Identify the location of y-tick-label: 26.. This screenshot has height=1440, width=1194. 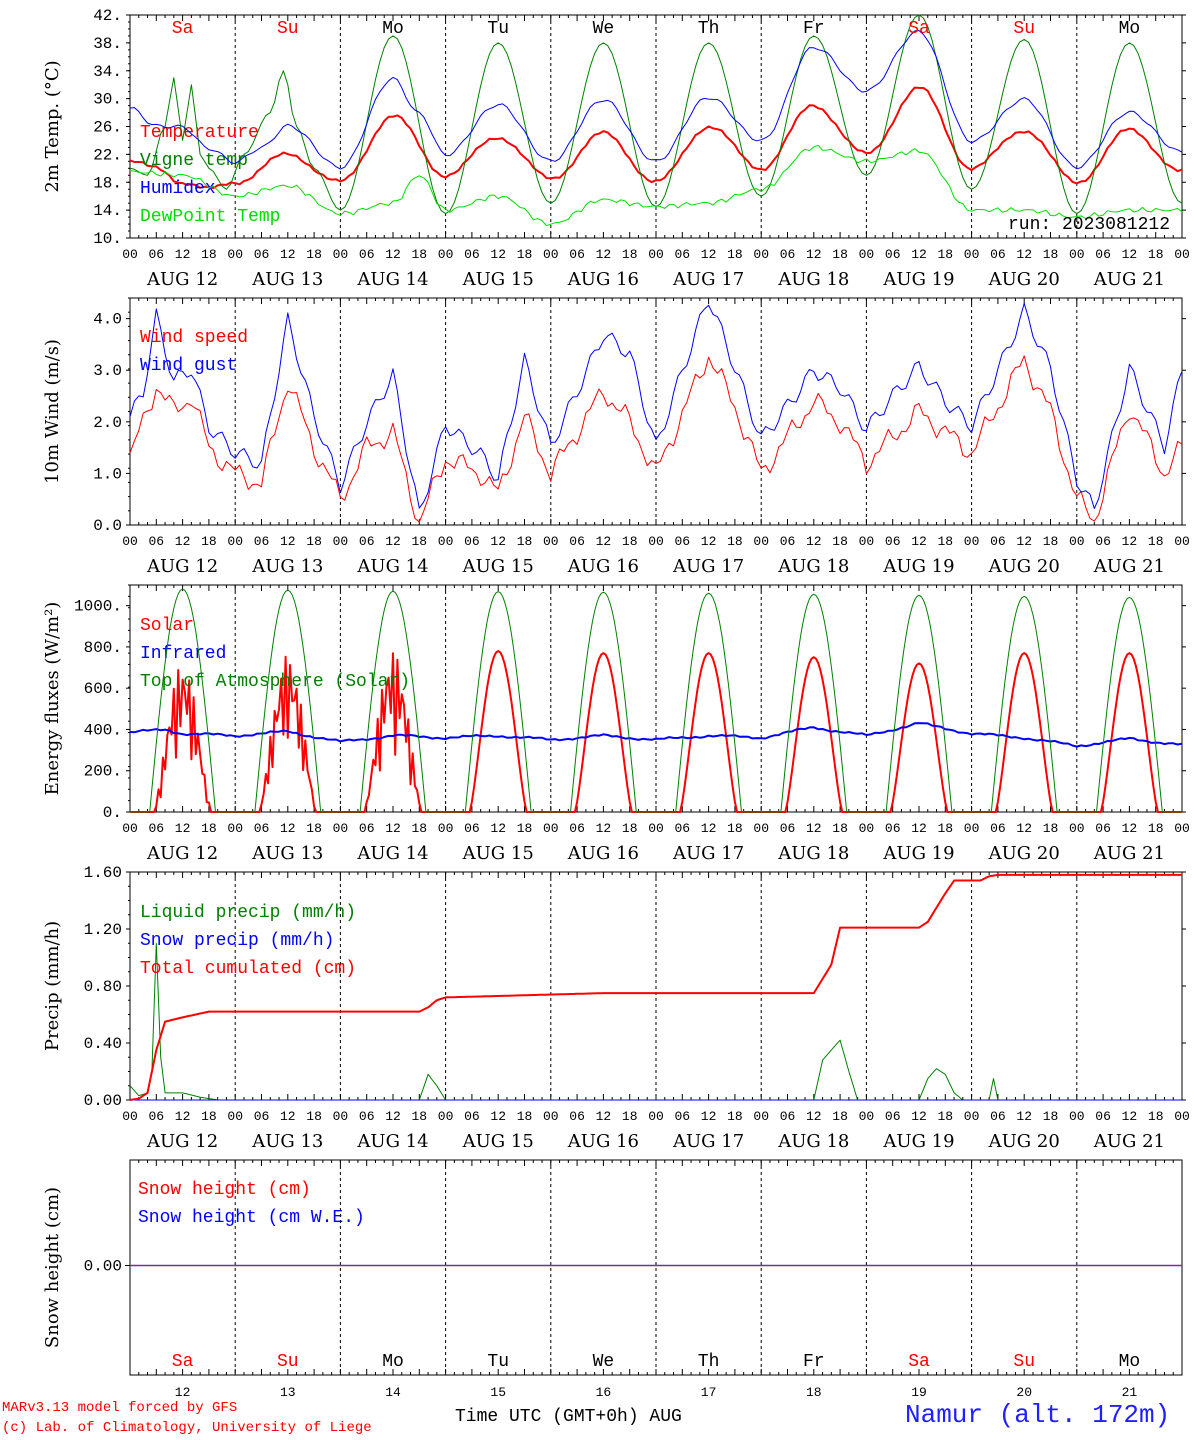
(107, 128).